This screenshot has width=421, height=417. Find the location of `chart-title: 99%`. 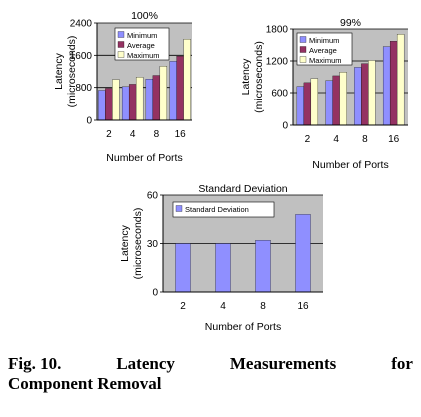

chart-title: 99% is located at coordinates (350, 23).